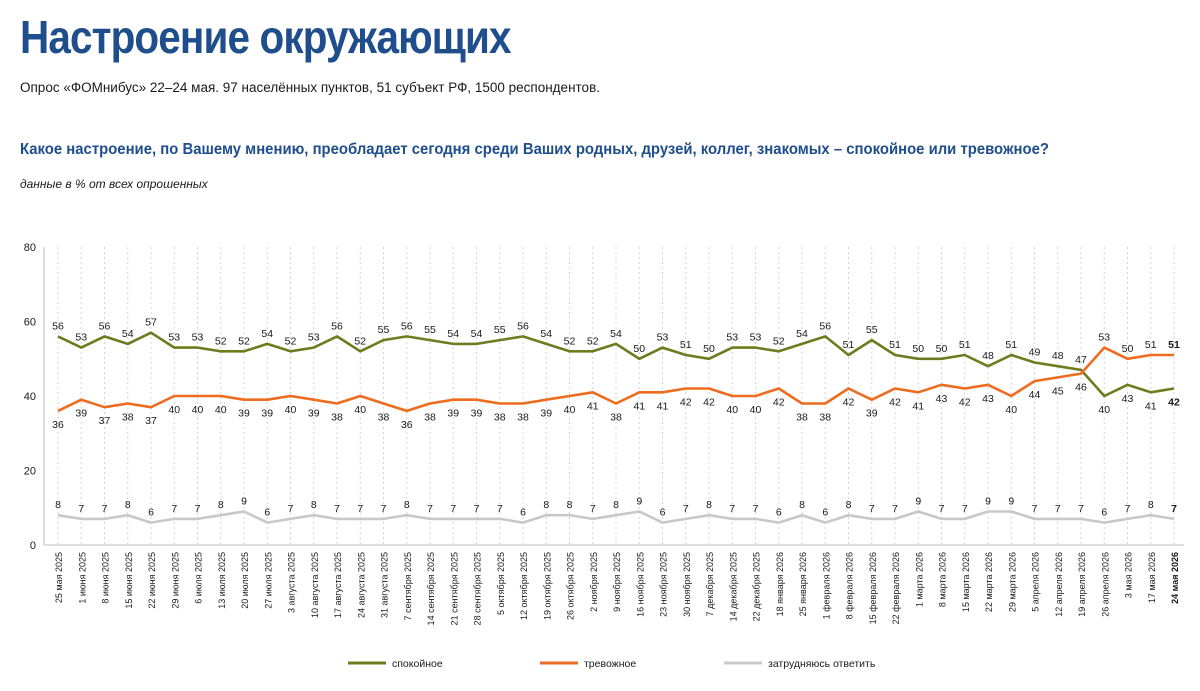 The height and width of the screenshot is (691, 1200). What do you see at coordinates (30, 397) in the screenshot?
I see `y-tick-label: 40` at bounding box center [30, 397].